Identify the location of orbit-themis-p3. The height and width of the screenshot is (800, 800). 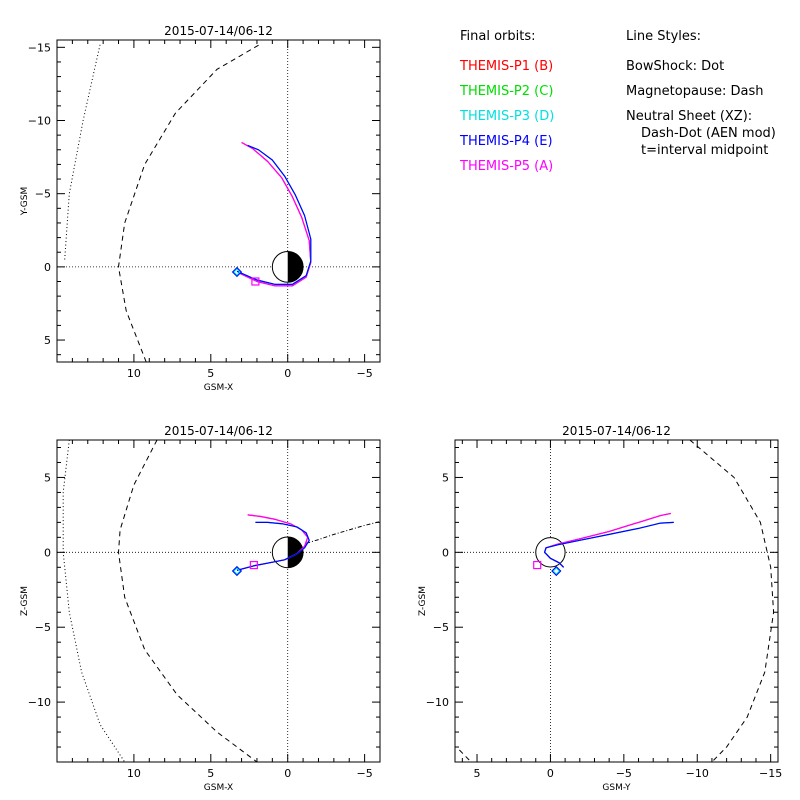
(608, 544).